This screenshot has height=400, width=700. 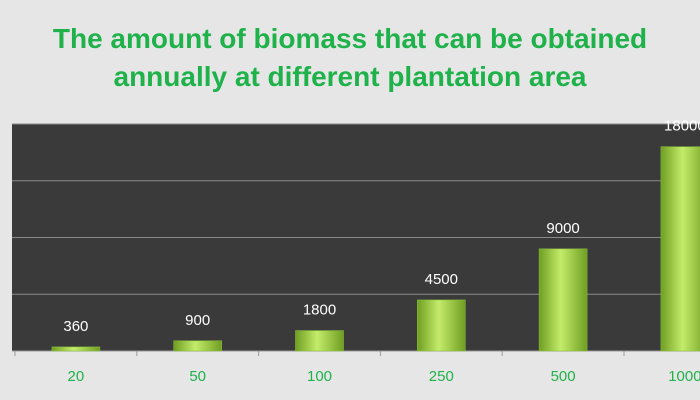 I want to click on data-label: 9000, so click(x=562, y=228).